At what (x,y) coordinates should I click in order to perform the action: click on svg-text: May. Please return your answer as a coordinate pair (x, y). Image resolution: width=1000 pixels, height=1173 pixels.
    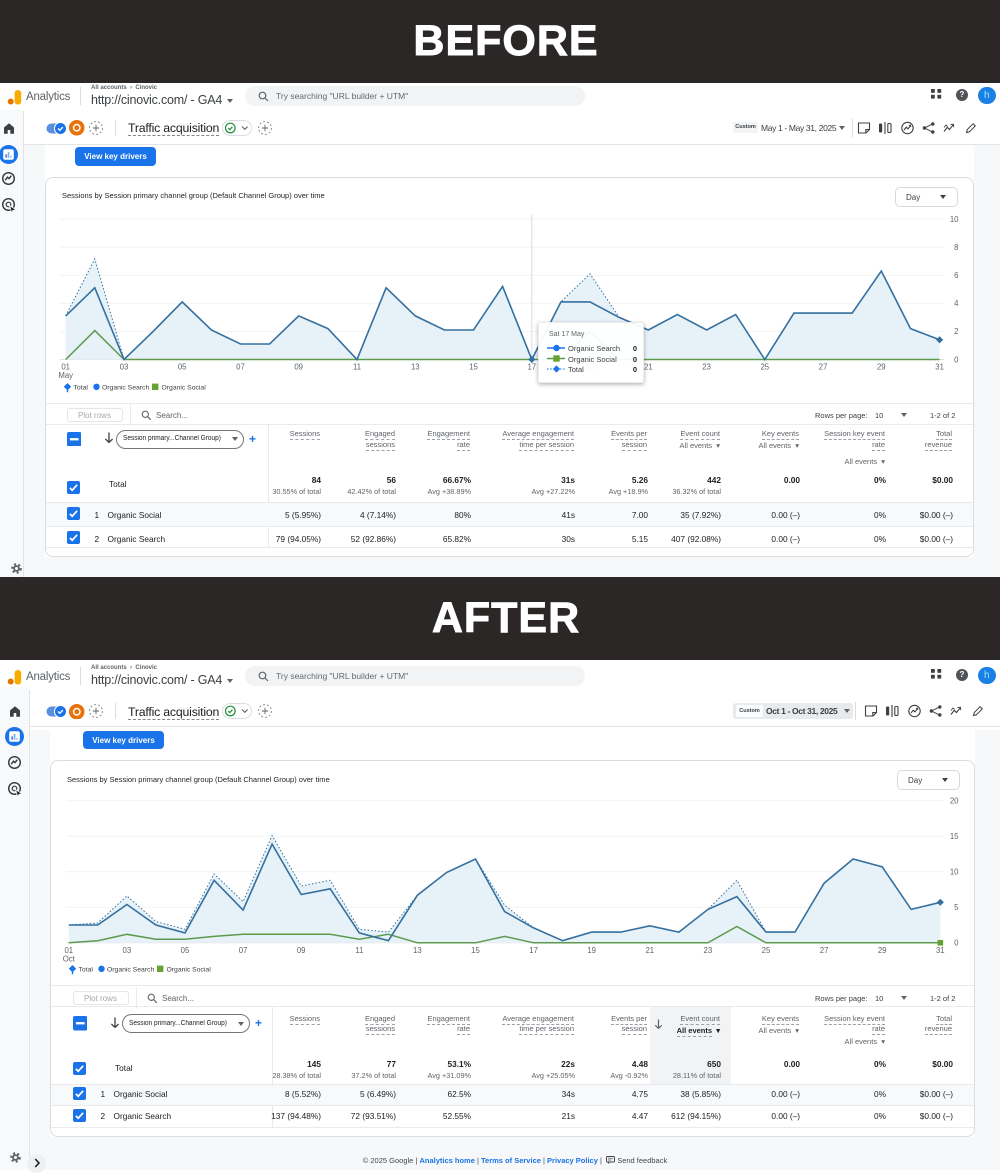
    Looking at the image, I should click on (65, 375).